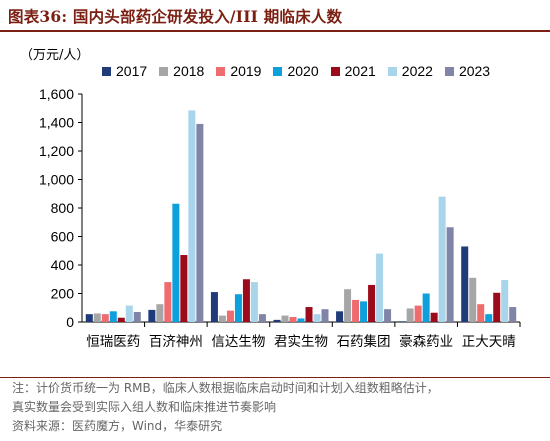 This screenshot has width=550, height=441. What do you see at coordinates (481, 313) in the screenshot?
I see `bar-2019-正大天晴` at bounding box center [481, 313].